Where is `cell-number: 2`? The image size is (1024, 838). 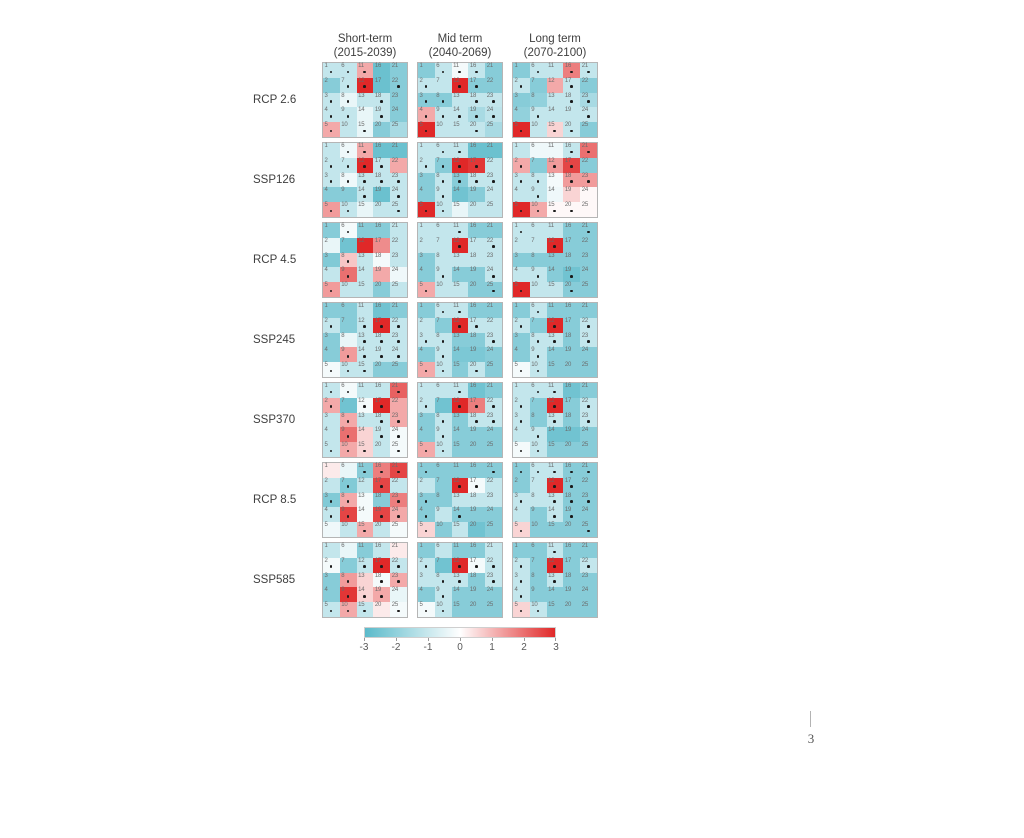
cell-number: 2 is located at coordinates (516, 80).